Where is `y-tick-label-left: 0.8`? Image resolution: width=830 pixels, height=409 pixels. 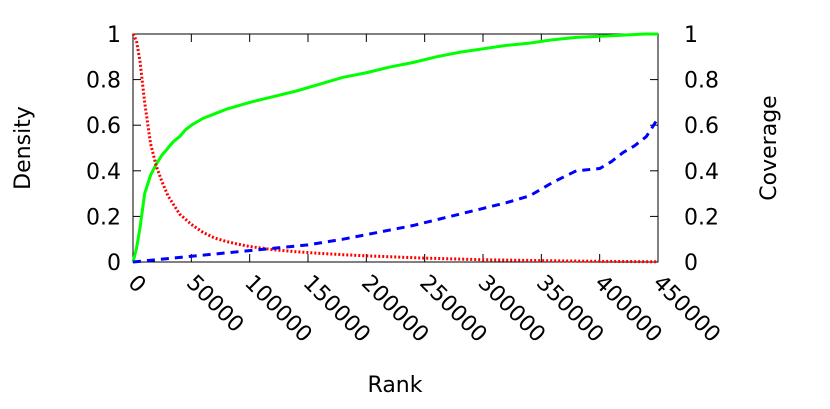
y-tick-label-left: 0.8 is located at coordinates (103, 81).